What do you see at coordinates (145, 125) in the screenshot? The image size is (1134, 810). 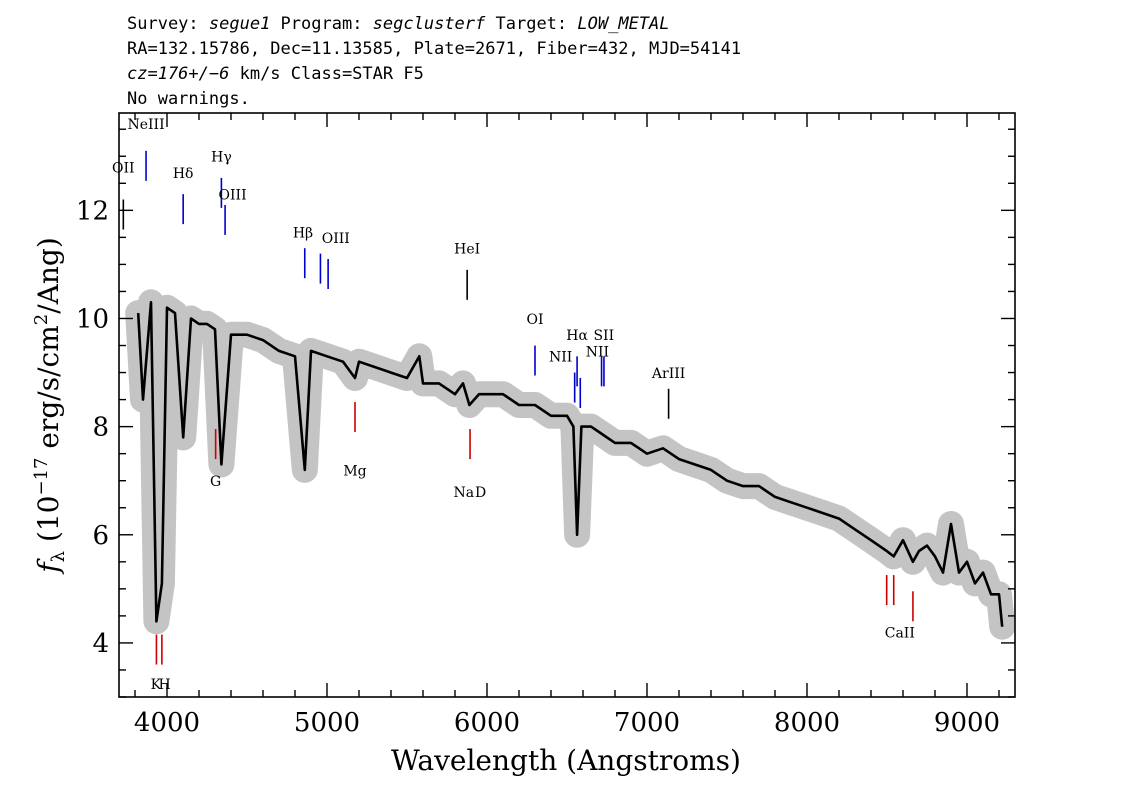 I see `line-marker-label: NeIII` at bounding box center [145, 125].